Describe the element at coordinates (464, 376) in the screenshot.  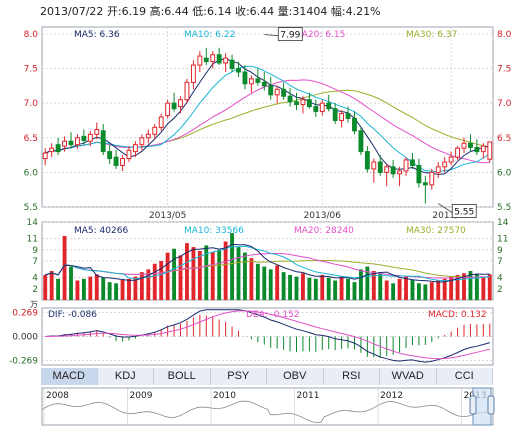
I see `tab-cci: CCI` at that location.